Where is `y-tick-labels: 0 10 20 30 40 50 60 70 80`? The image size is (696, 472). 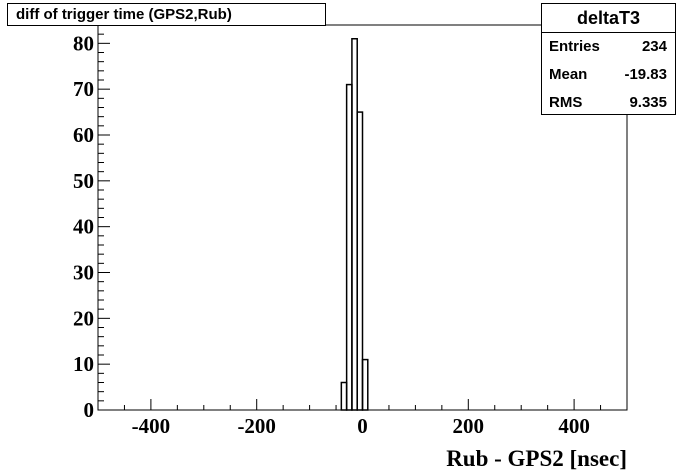 y-tick-labels: 0 10 20 30 40 50 60 70 80 is located at coordinates (91, 226).